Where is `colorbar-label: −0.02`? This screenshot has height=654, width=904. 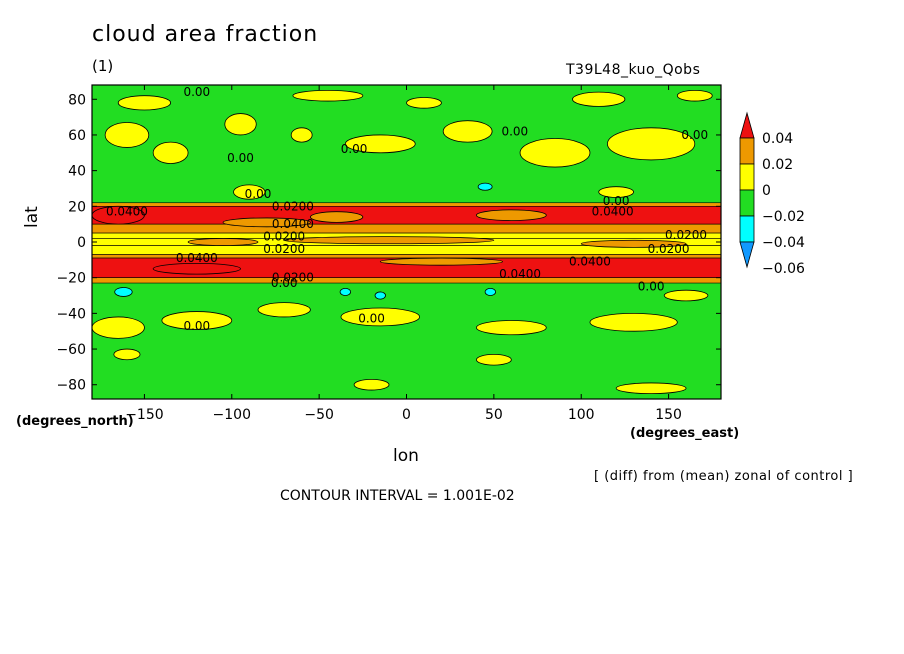
colorbar-label: −0.02 is located at coordinates (783, 217).